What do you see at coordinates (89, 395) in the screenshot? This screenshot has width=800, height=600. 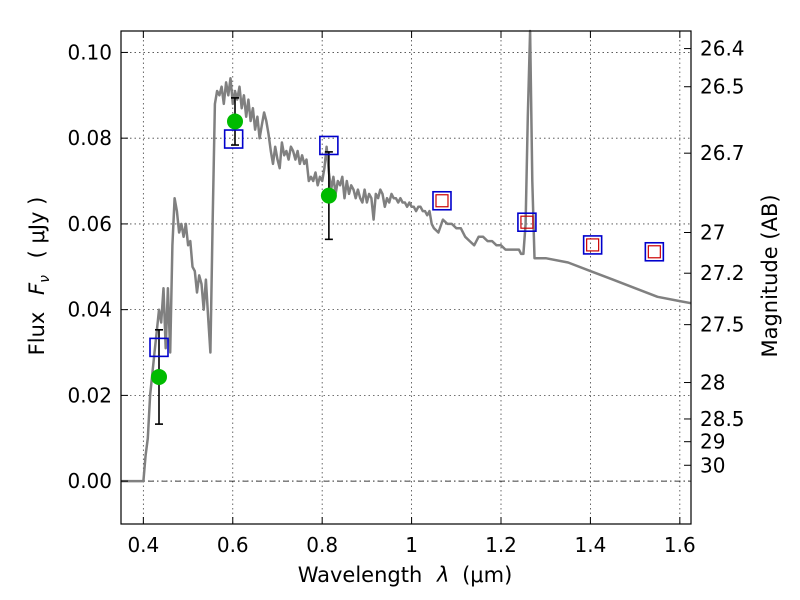 I see `y-tick-label: 0.02` at bounding box center [89, 395].